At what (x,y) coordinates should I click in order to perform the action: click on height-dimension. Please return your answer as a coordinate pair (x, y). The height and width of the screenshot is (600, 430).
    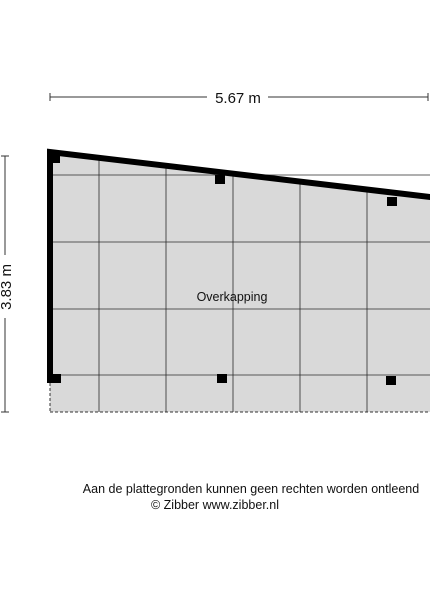
    Looking at the image, I should click on (5, 284).